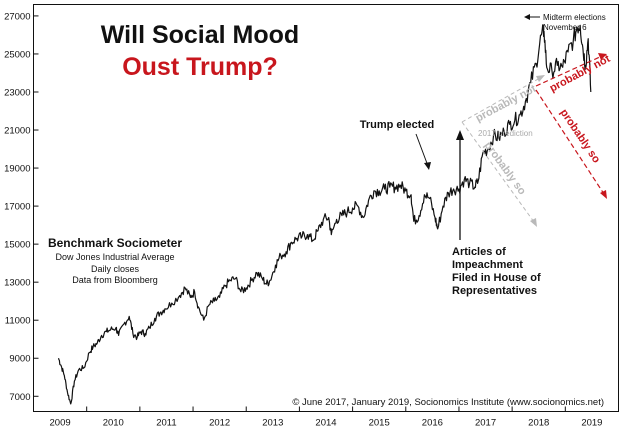  I want to click on gray-down-arrowhead, so click(533, 222).